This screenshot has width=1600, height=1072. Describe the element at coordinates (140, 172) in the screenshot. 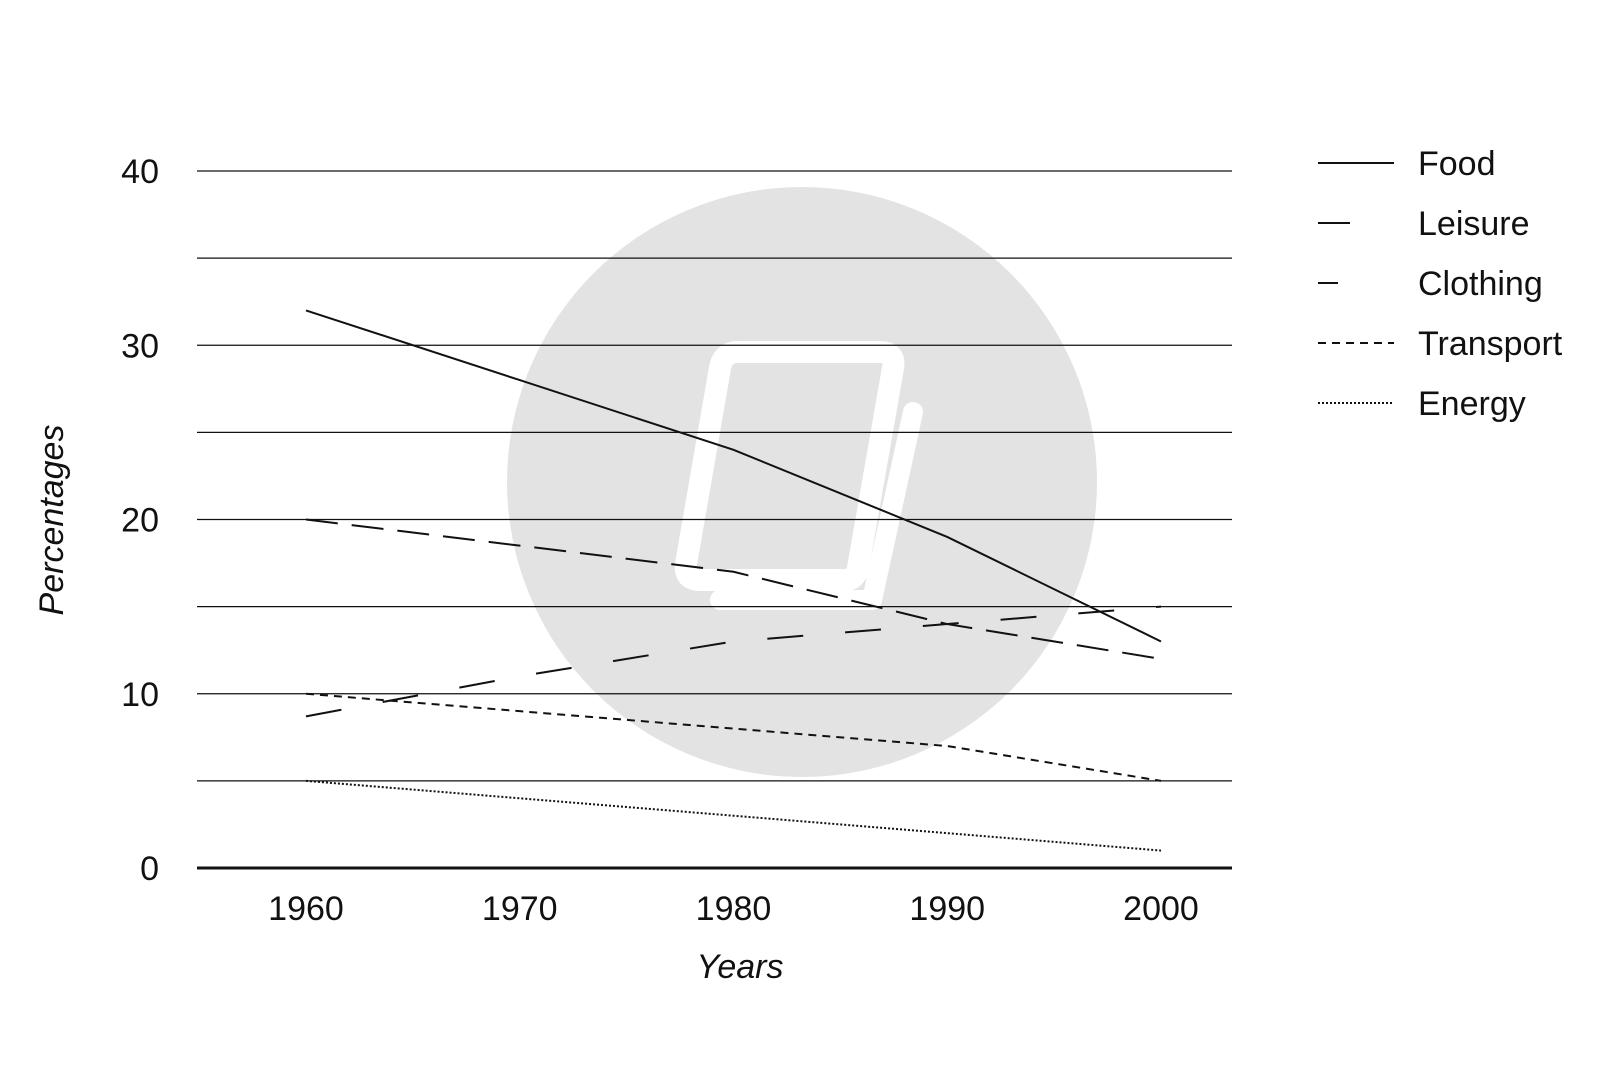

I see `y-tick-label: 40` at that location.